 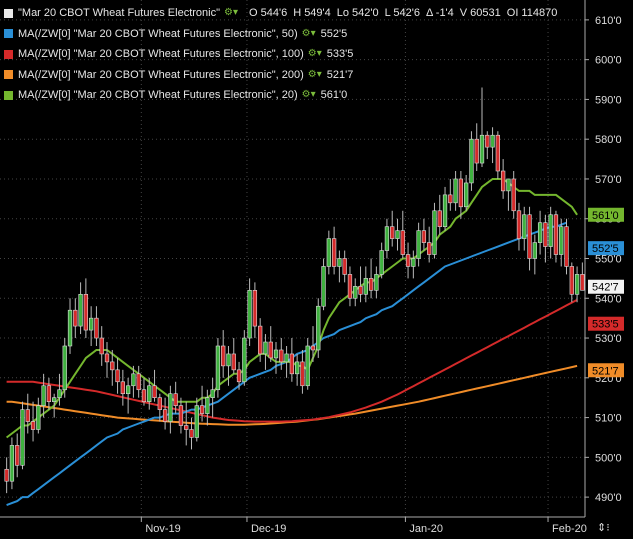 What do you see at coordinates (119, 13) in the screenshot?
I see `main-series-name: "Mar 20 CBOT Wheat Futures Electronic"` at bounding box center [119, 13].